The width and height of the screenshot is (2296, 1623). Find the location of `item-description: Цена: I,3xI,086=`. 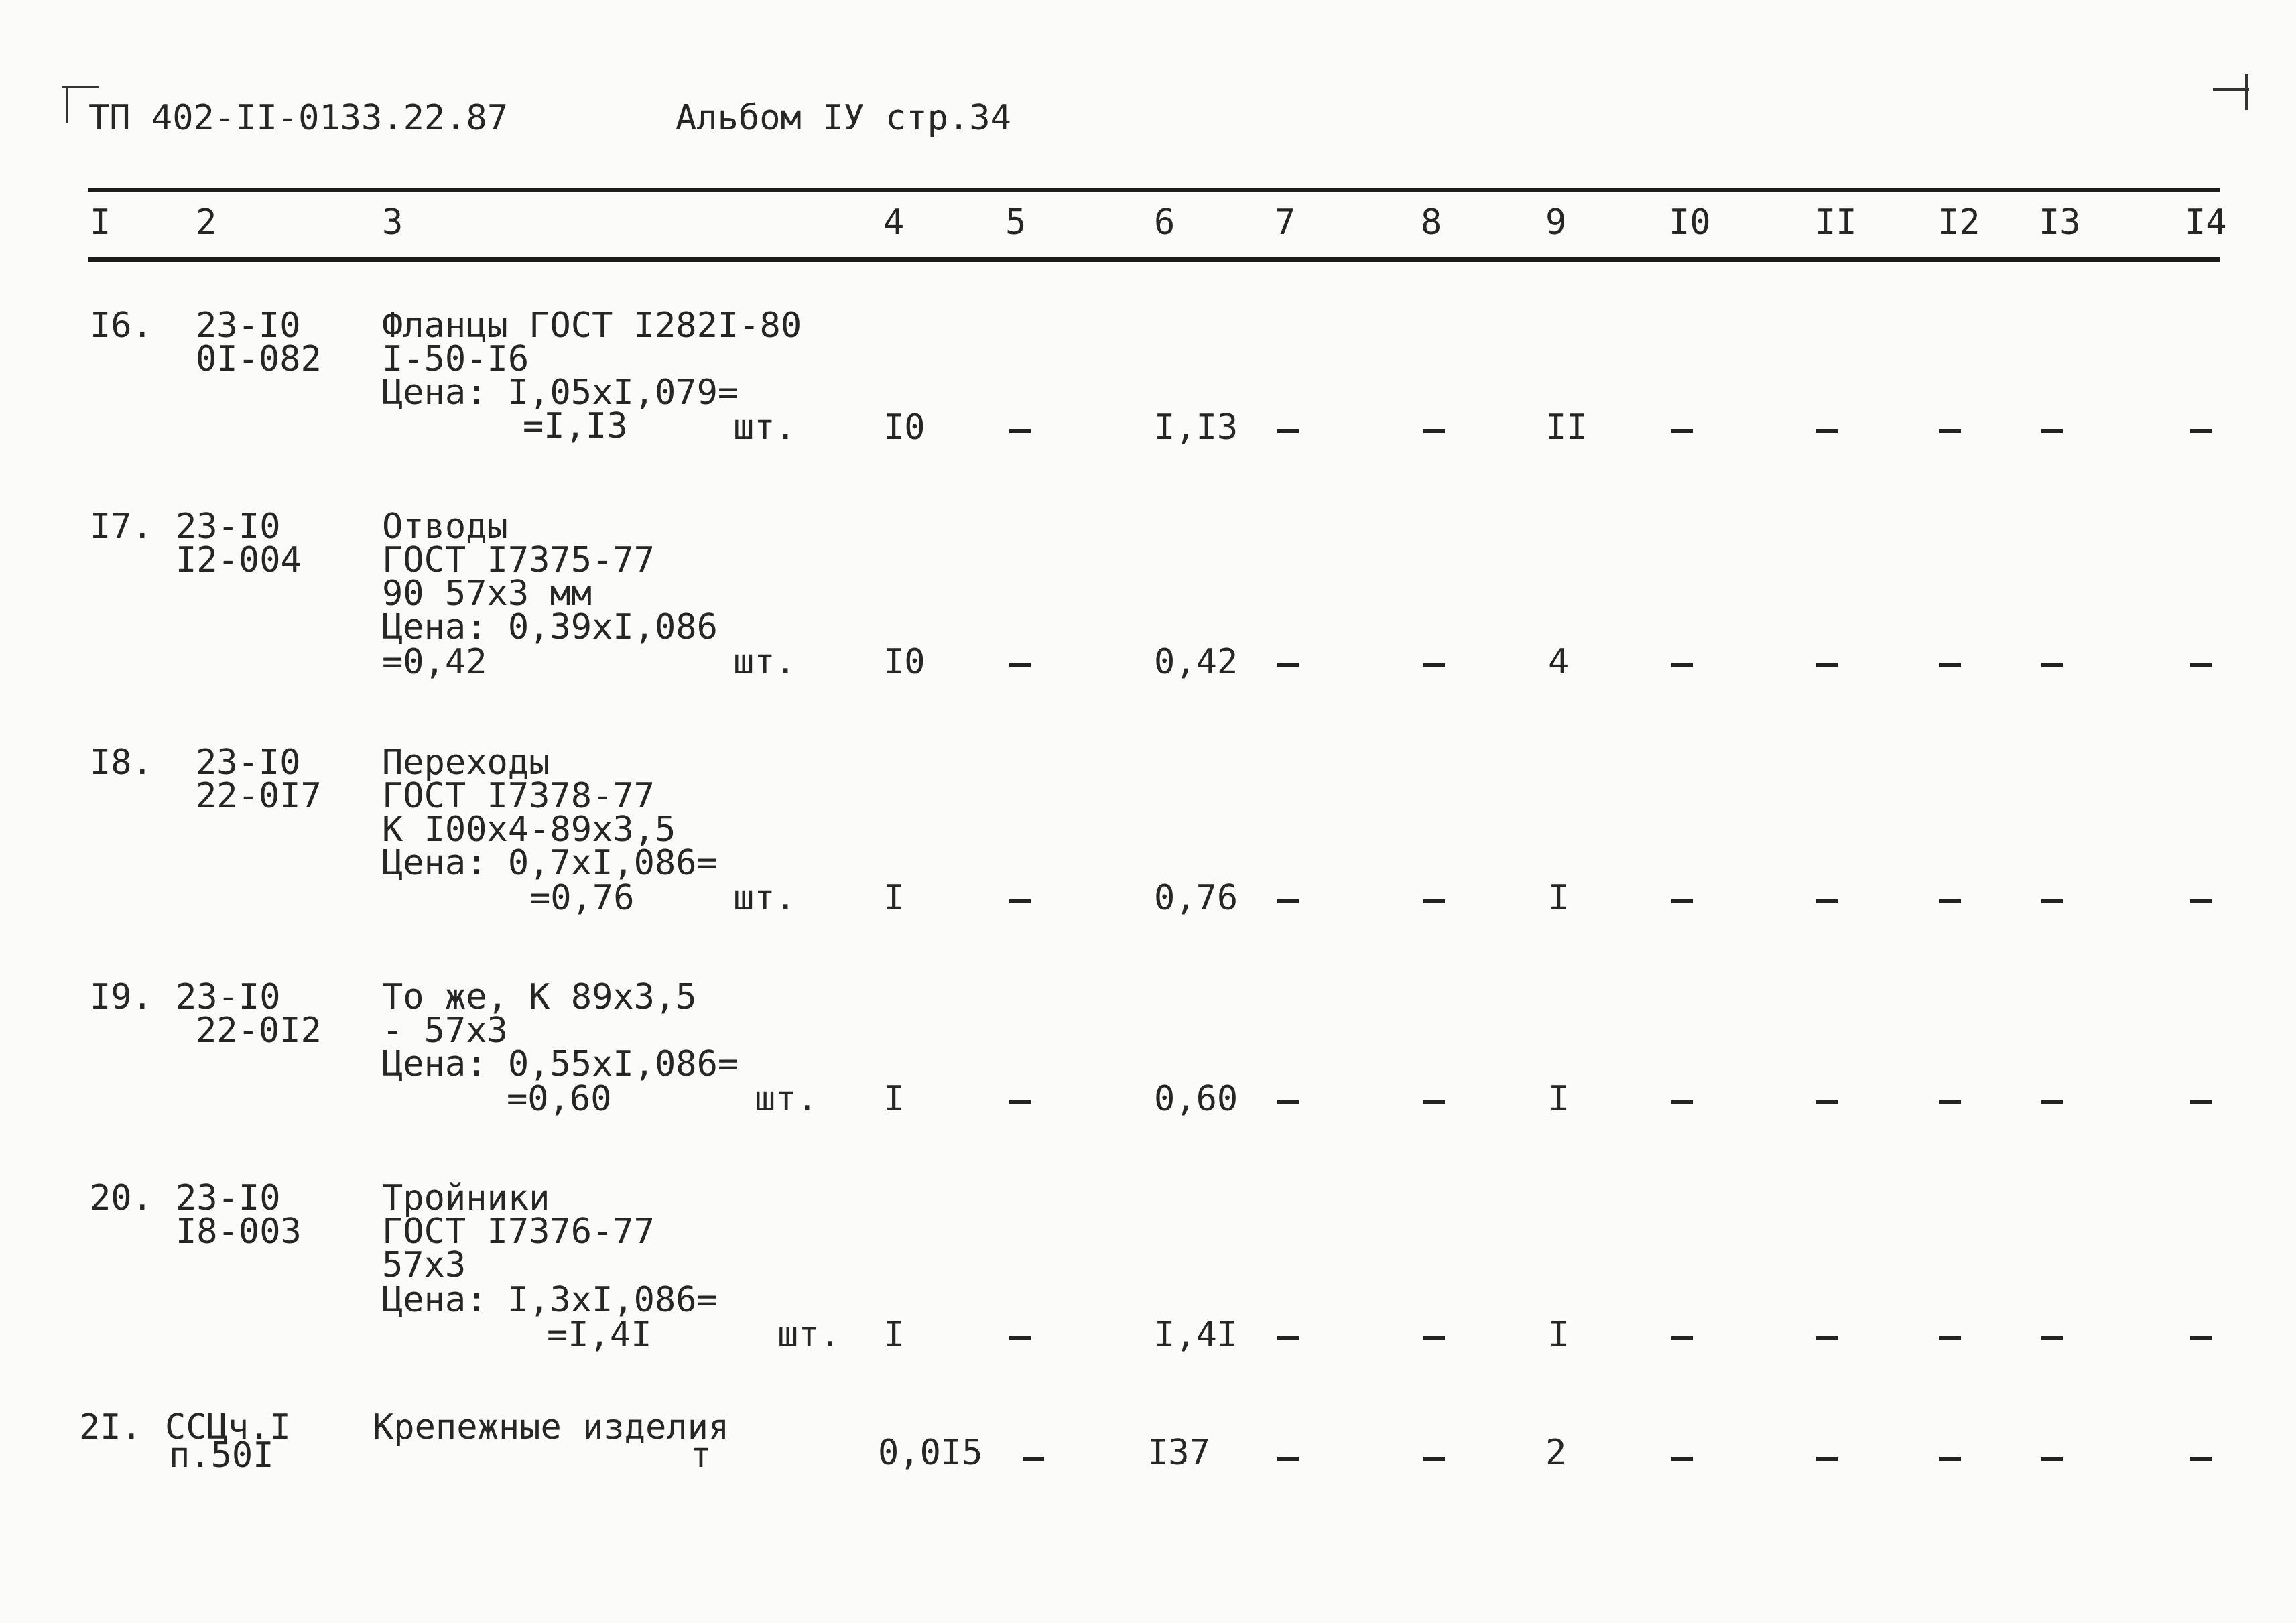

item-description: Цена: I,3xI,086= is located at coordinates (550, 1300).